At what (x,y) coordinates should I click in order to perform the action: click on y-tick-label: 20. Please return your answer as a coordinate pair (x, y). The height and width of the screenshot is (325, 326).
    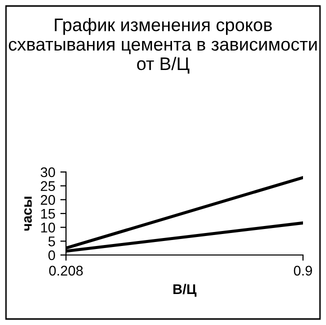
    Looking at the image, I should click on (48, 200).